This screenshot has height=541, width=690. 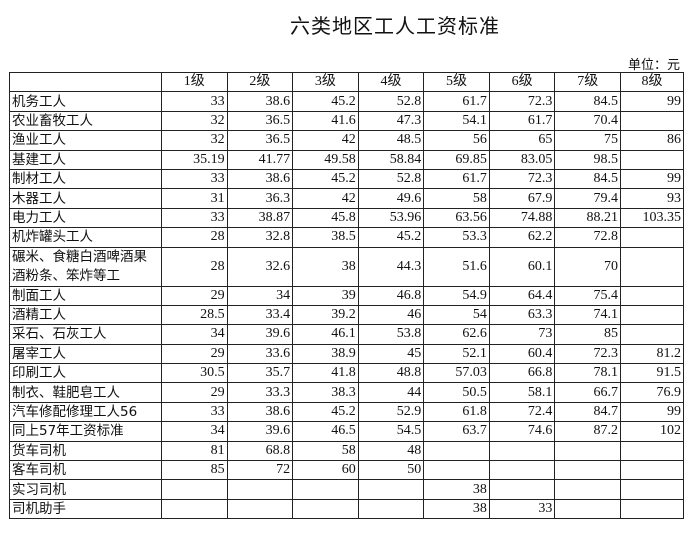 I want to click on table-row: 制衣、鞋肥皂工人 29 33.3 38.3 44 50.5 58.1 66.7 76.9, so click(x=346, y=392).